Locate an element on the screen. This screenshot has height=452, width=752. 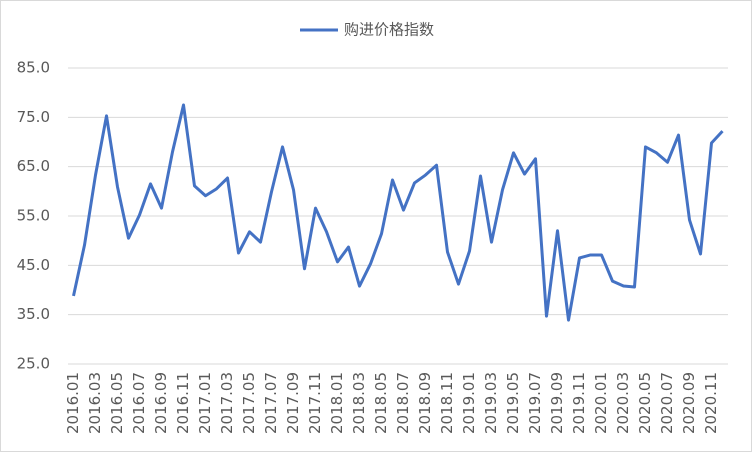
y-tick-label: 55.0 is located at coordinates (33, 216).